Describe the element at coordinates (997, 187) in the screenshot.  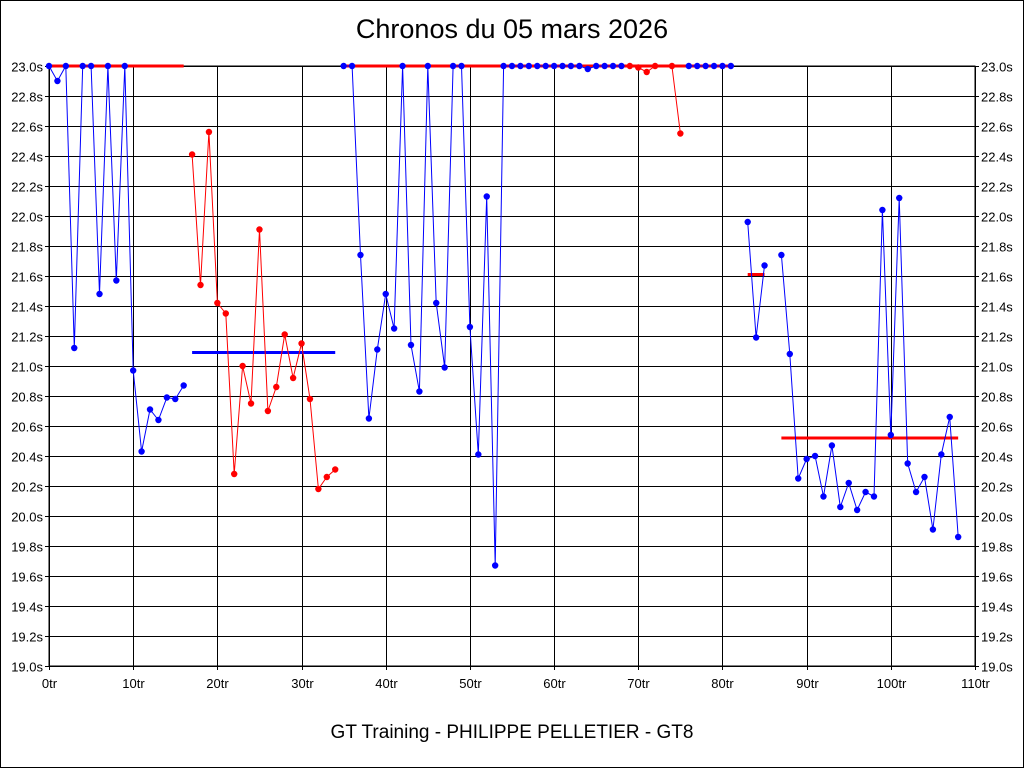
I see `y-tick-label-right: 22.2s` at that location.